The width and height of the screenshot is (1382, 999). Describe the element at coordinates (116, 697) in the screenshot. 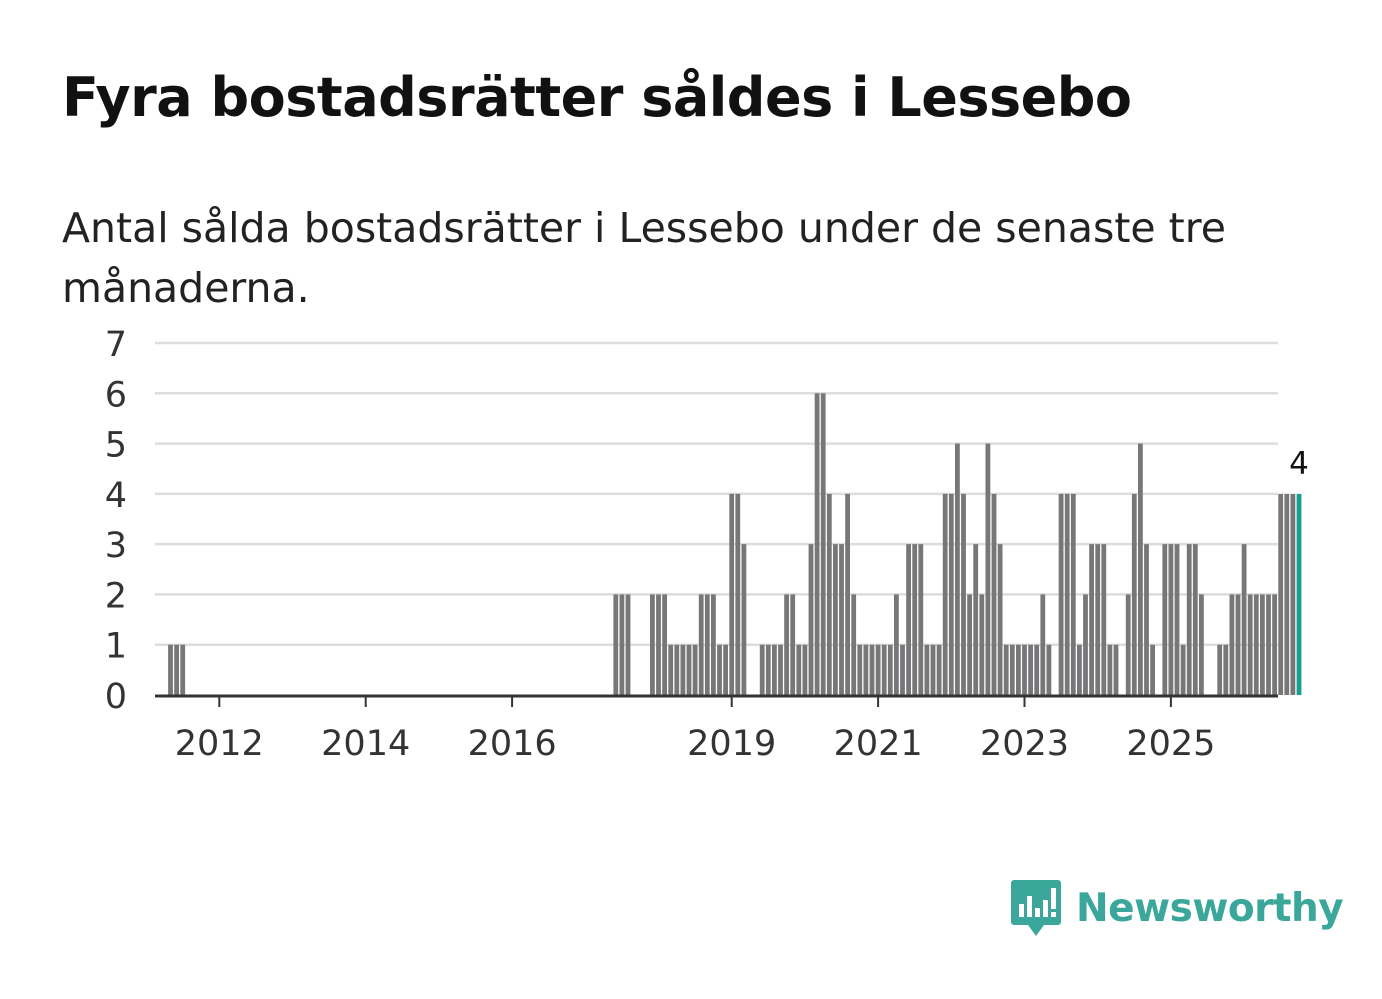

I see `y-tick-label: 0` at that location.